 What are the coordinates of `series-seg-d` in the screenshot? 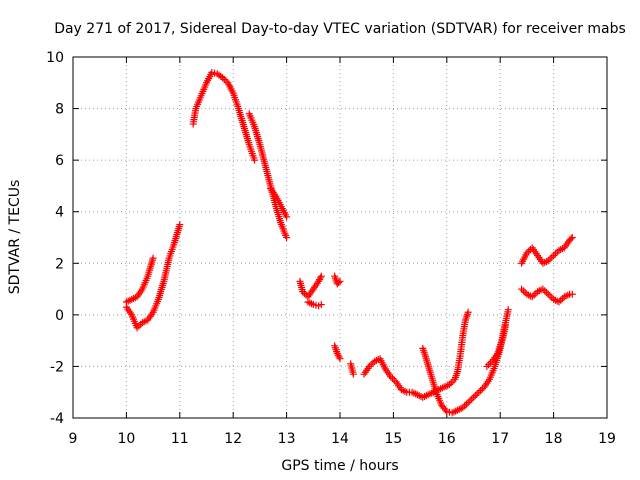 It's located at (268, 175).